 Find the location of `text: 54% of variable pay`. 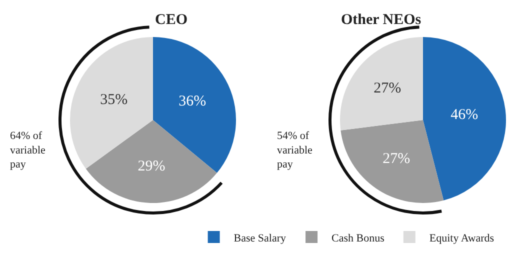

text: 54% of variable pay is located at coordinates (295, 150).